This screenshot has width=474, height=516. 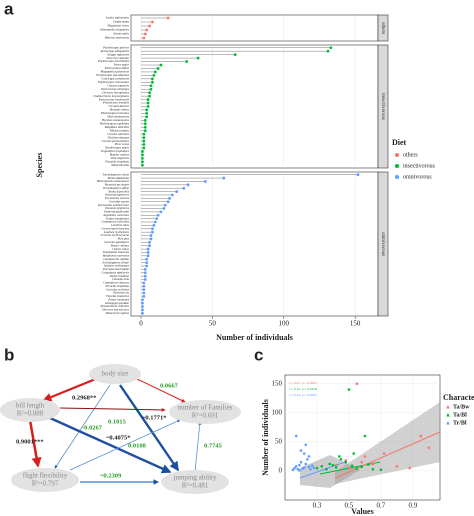 I want to click on species-label: Prunella strophiata, so click(x=117, y=286).